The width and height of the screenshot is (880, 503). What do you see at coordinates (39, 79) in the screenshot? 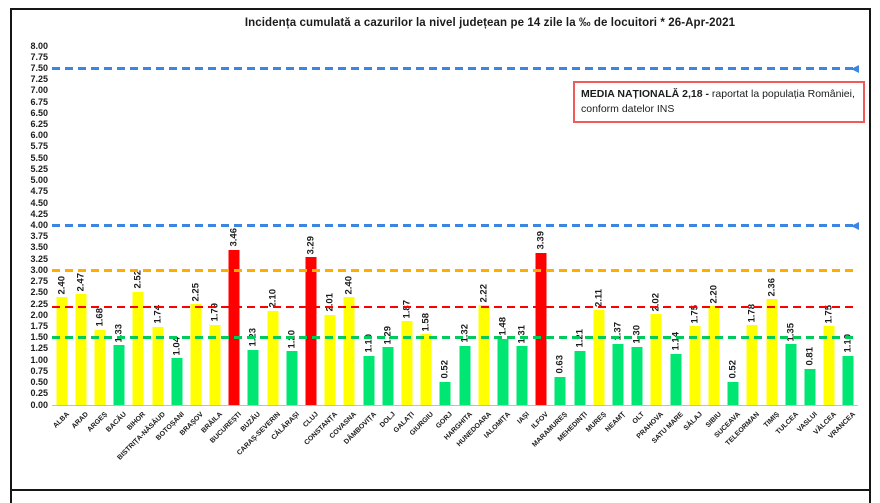
I see `y-tick-label: 7.25` at bounding box center [39, 79].